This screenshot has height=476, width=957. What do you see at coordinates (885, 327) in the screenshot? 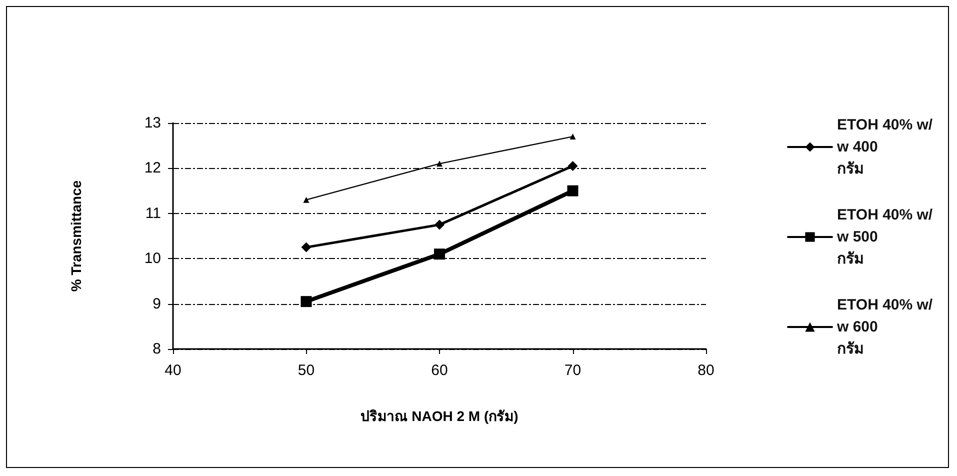
I see `legend-label: ETOH 40% w/w 600 กรัม` at bounding box center [885, 327].